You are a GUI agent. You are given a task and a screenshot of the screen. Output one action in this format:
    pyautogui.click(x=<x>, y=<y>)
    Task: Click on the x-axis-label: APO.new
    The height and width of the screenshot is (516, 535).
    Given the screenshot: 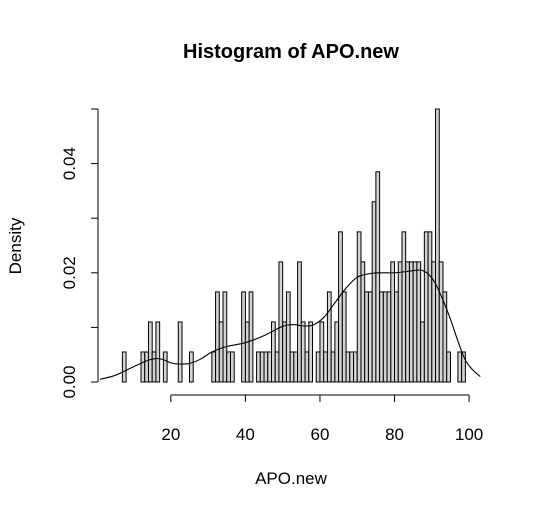 What is the action you would take?
    pyautogui.click(x=291, y=478)
    